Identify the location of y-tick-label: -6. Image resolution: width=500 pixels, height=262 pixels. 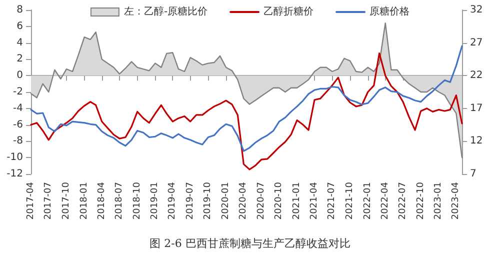
(18, 124).